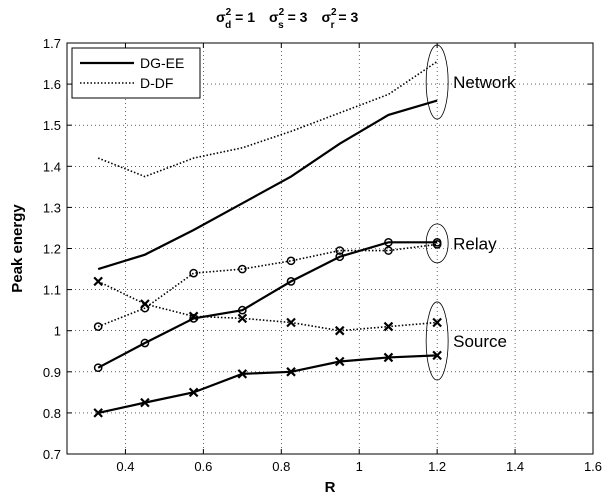 The image size is (610, 500). I want to click on series-source-d-df, so click(267, 306).